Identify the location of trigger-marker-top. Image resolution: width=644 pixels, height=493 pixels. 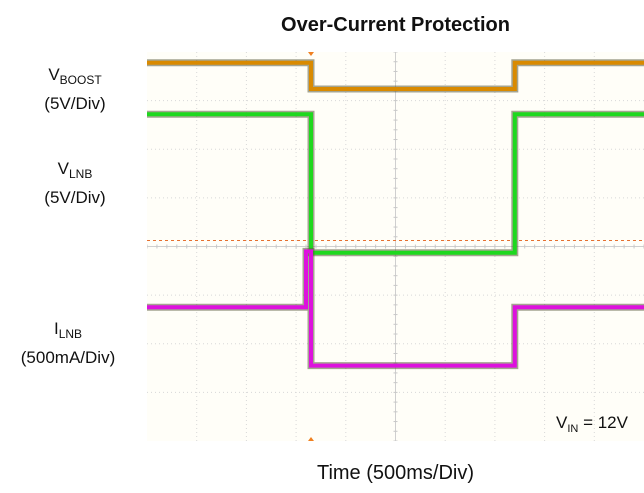
(311, 54).